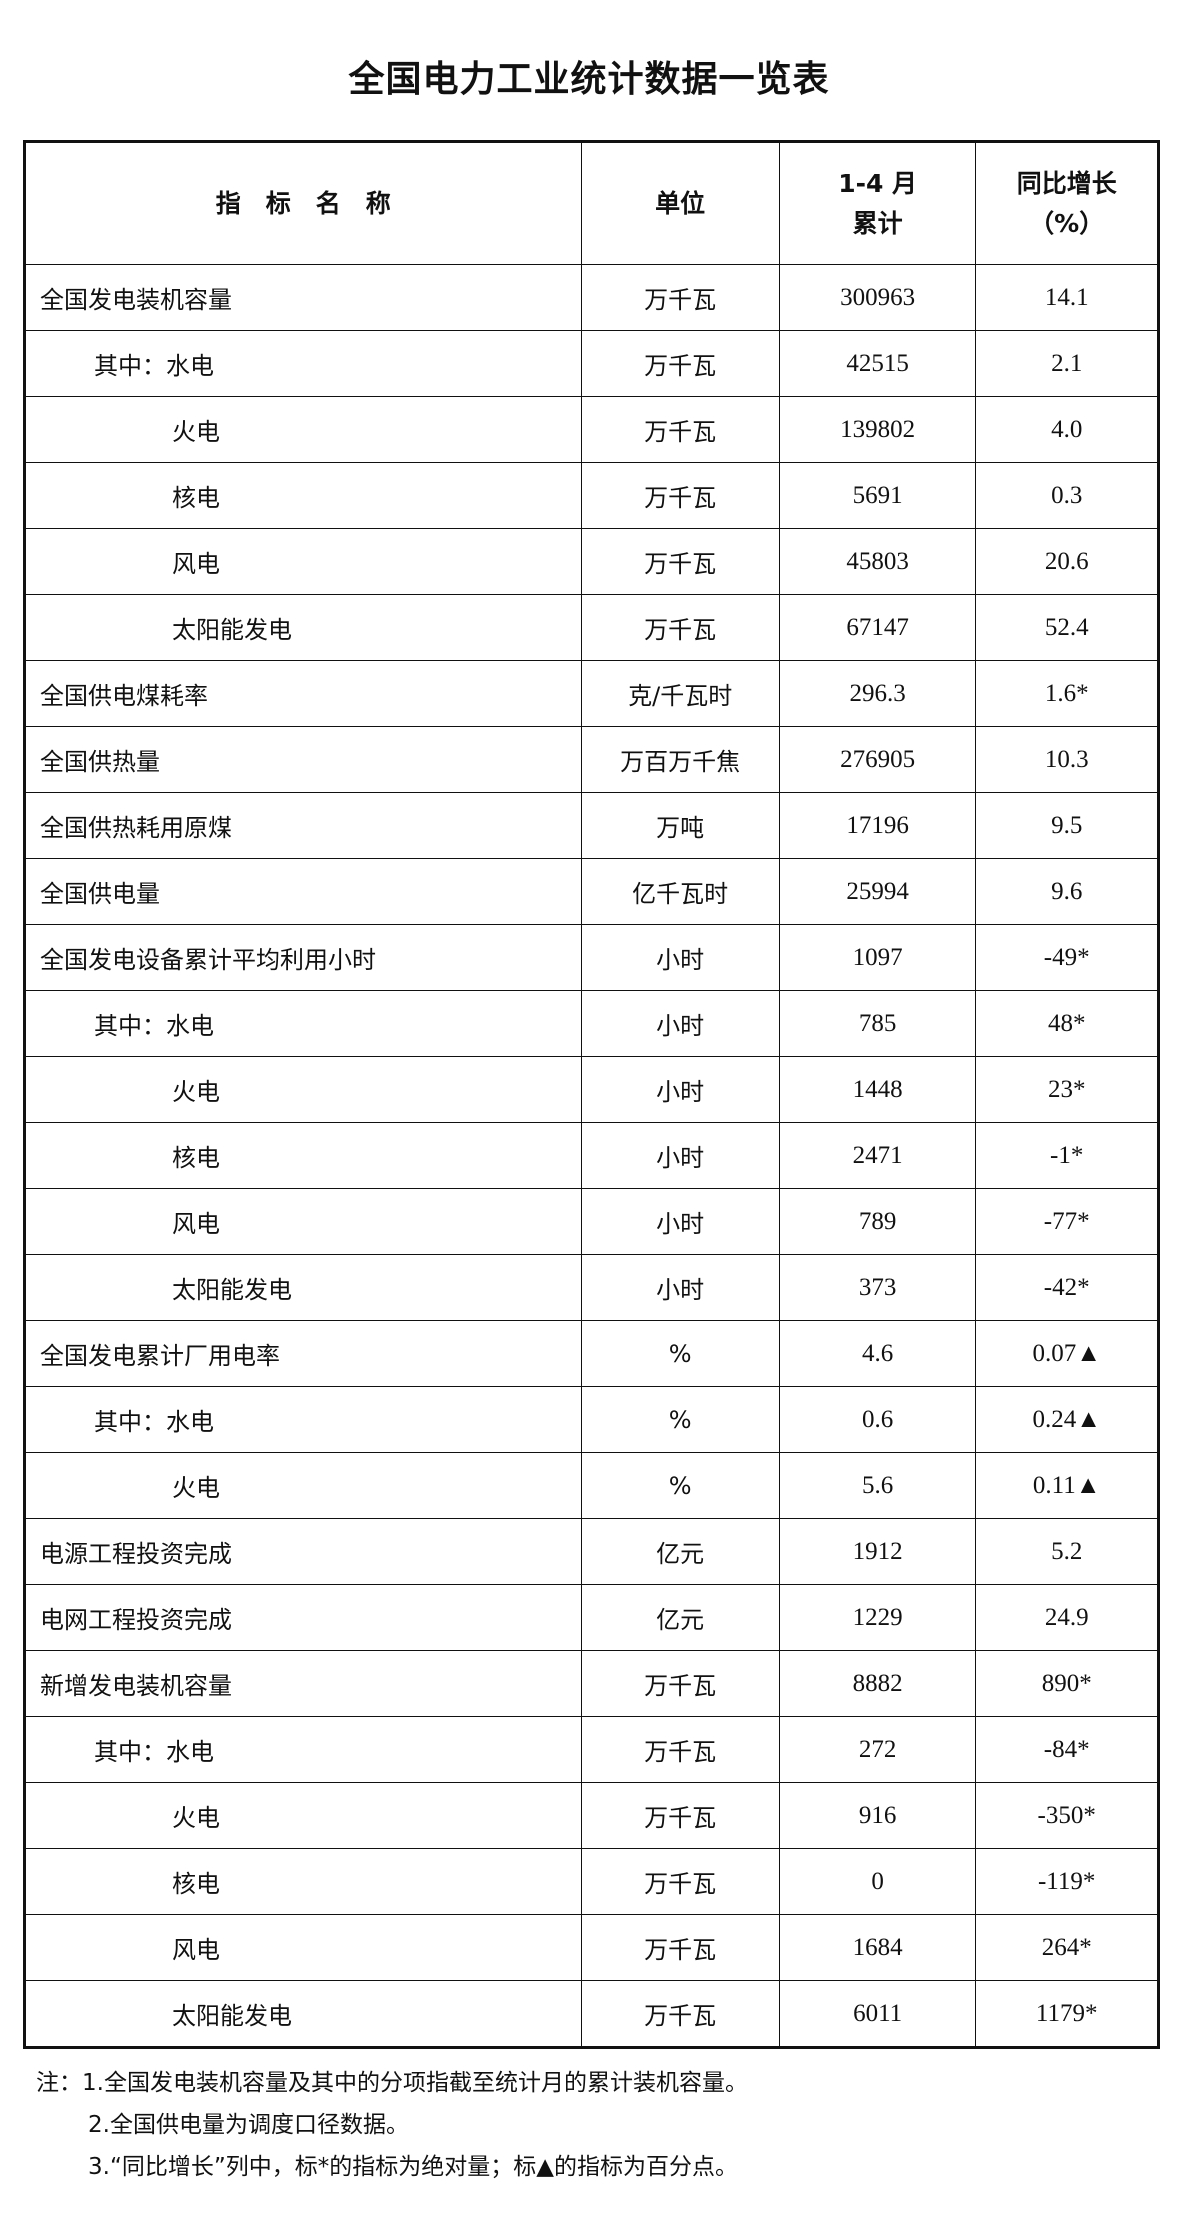 This screenshot has height=2214, width=1178. What do you see at coordinates (1067, 957) in the screenshot?
I see `growth-cell: -49*` at bounding box center [1067, 957].